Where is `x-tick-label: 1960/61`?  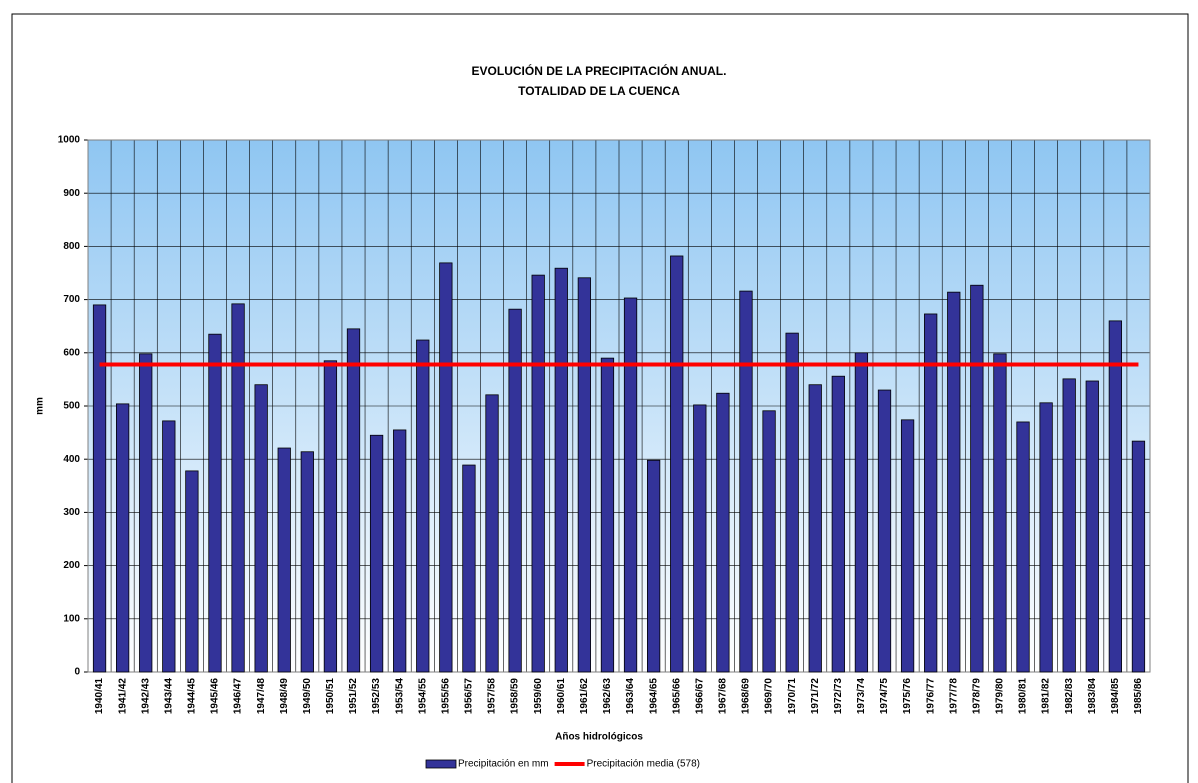 x-tick-label: 1960/61 is located at coordinates (561, 696).